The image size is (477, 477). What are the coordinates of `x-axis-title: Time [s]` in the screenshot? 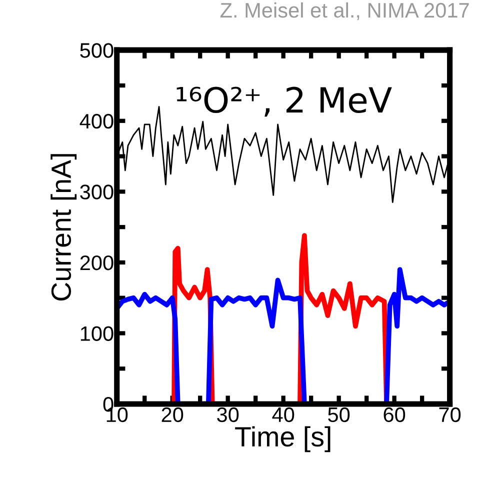 It's located at (282, 439).